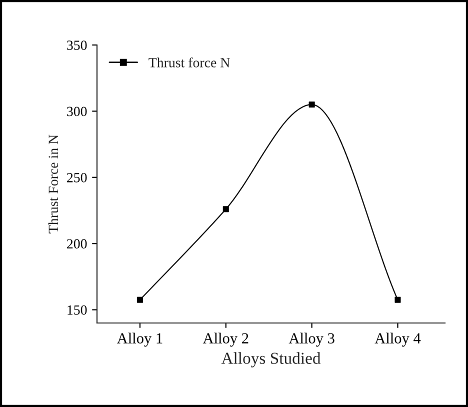 The height and width of the screenshot is (407, 468). What do you see at coordinates (77, 244) in the screenshot?
I see `y-tick-label: 200` at bounding box center [77, 244].